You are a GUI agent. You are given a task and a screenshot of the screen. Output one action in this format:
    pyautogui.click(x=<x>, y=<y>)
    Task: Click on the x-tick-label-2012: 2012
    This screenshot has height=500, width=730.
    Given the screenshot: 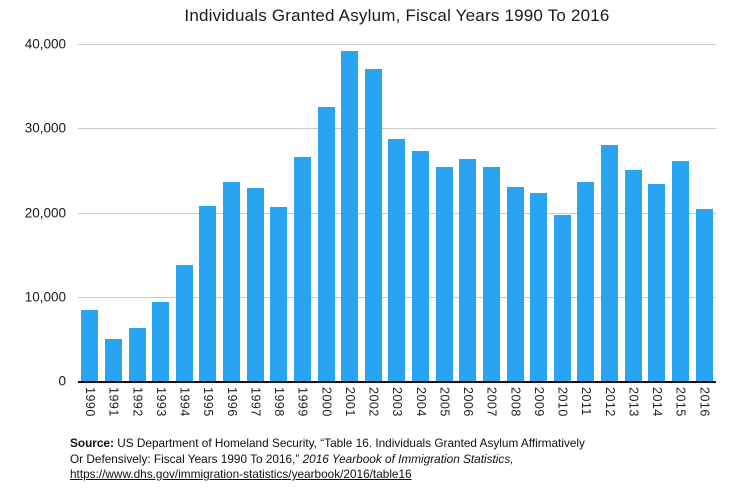 What is the action you would take?
    pyautogui.click(x=609, y=402)
    